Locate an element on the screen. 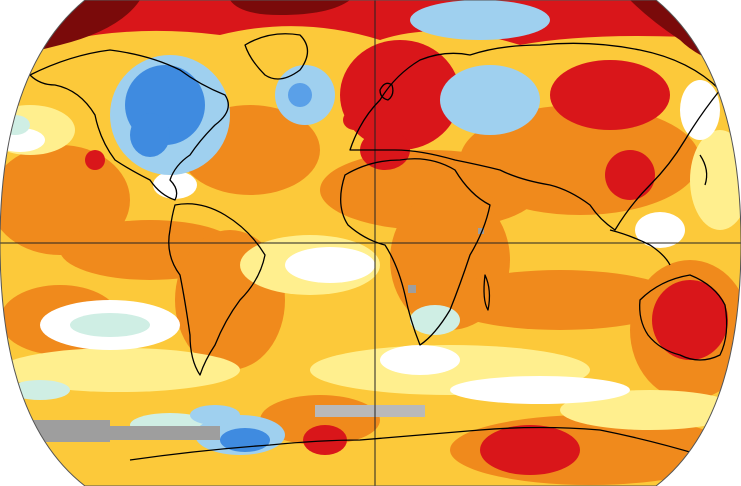  british-isles-coast is located at coordinates (386, 91).